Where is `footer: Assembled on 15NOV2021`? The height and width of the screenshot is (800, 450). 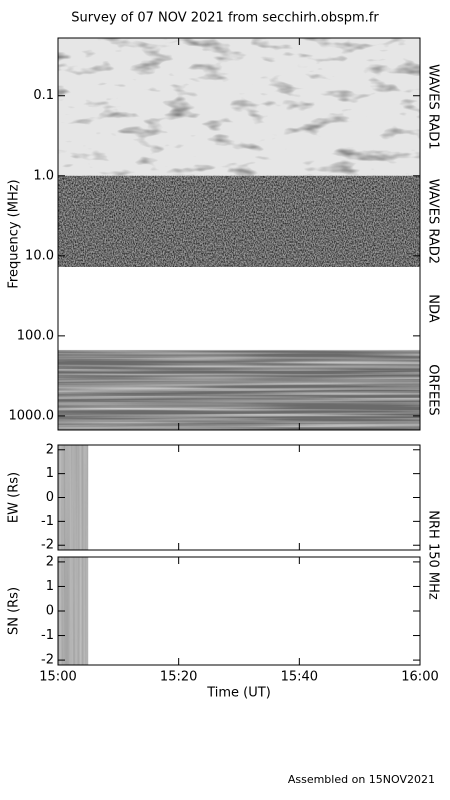 footer: Assembled on 15NOV2021 is located at coordinates (361, 779).